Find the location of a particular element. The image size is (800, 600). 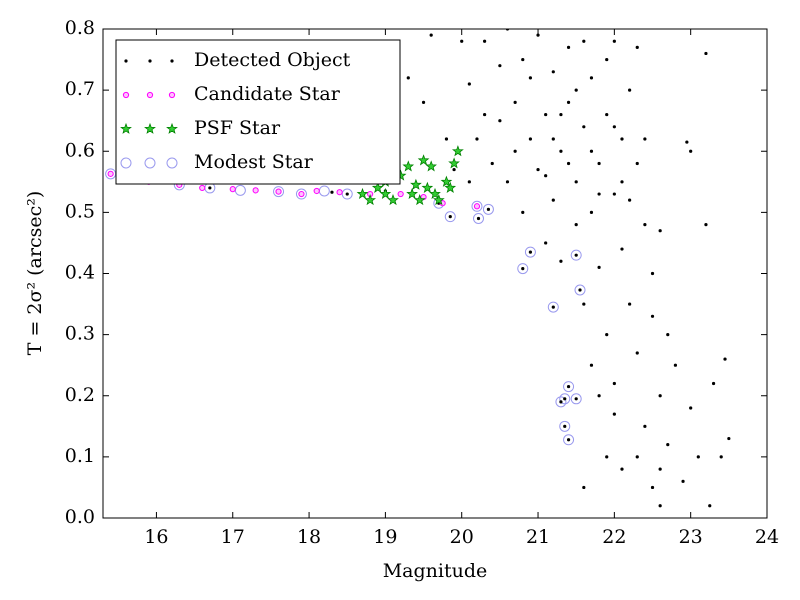

x-tick-label: 19 is located at coordinates (385, 537).